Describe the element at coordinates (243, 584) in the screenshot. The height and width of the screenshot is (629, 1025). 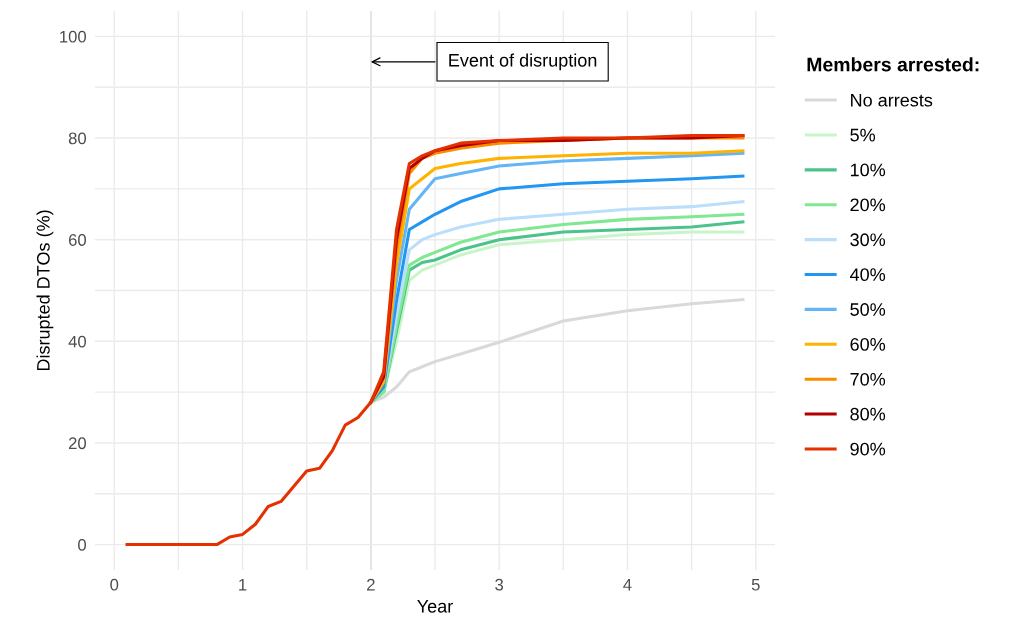
I see `x-tick-label: 1` at that location.